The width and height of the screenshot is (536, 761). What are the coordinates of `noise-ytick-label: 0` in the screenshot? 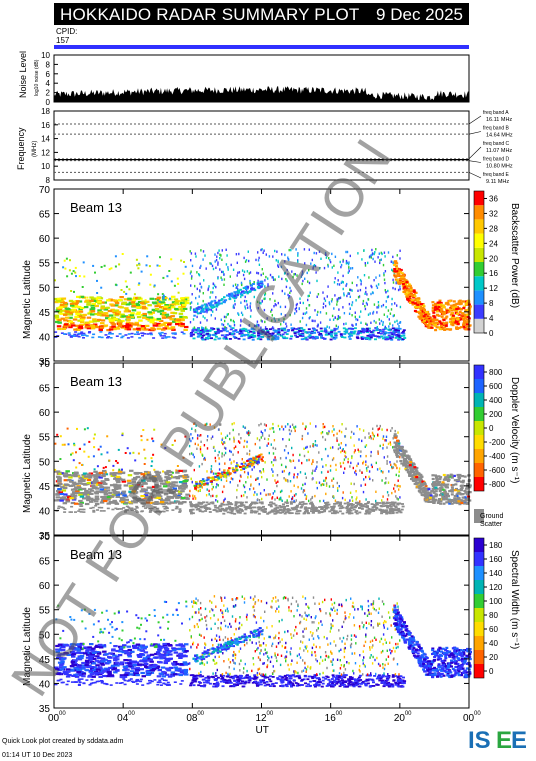 It's located at (48, 102).